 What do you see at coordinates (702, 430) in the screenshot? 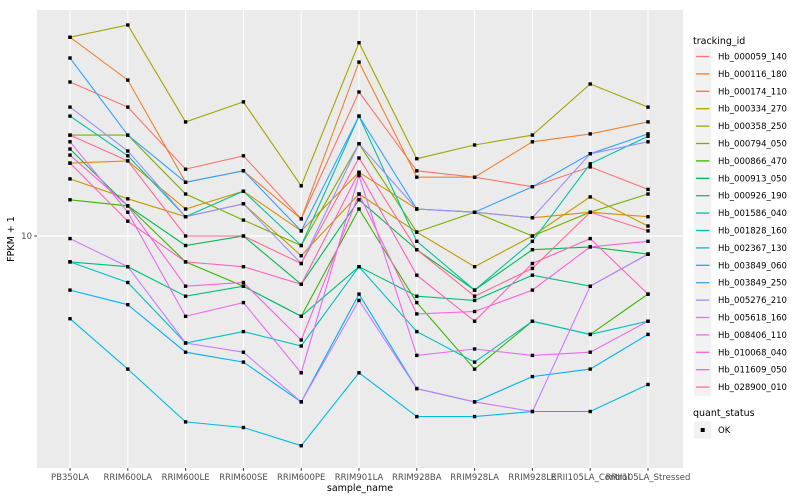
I see `legend-key-point` at bounding box center [702, 430].